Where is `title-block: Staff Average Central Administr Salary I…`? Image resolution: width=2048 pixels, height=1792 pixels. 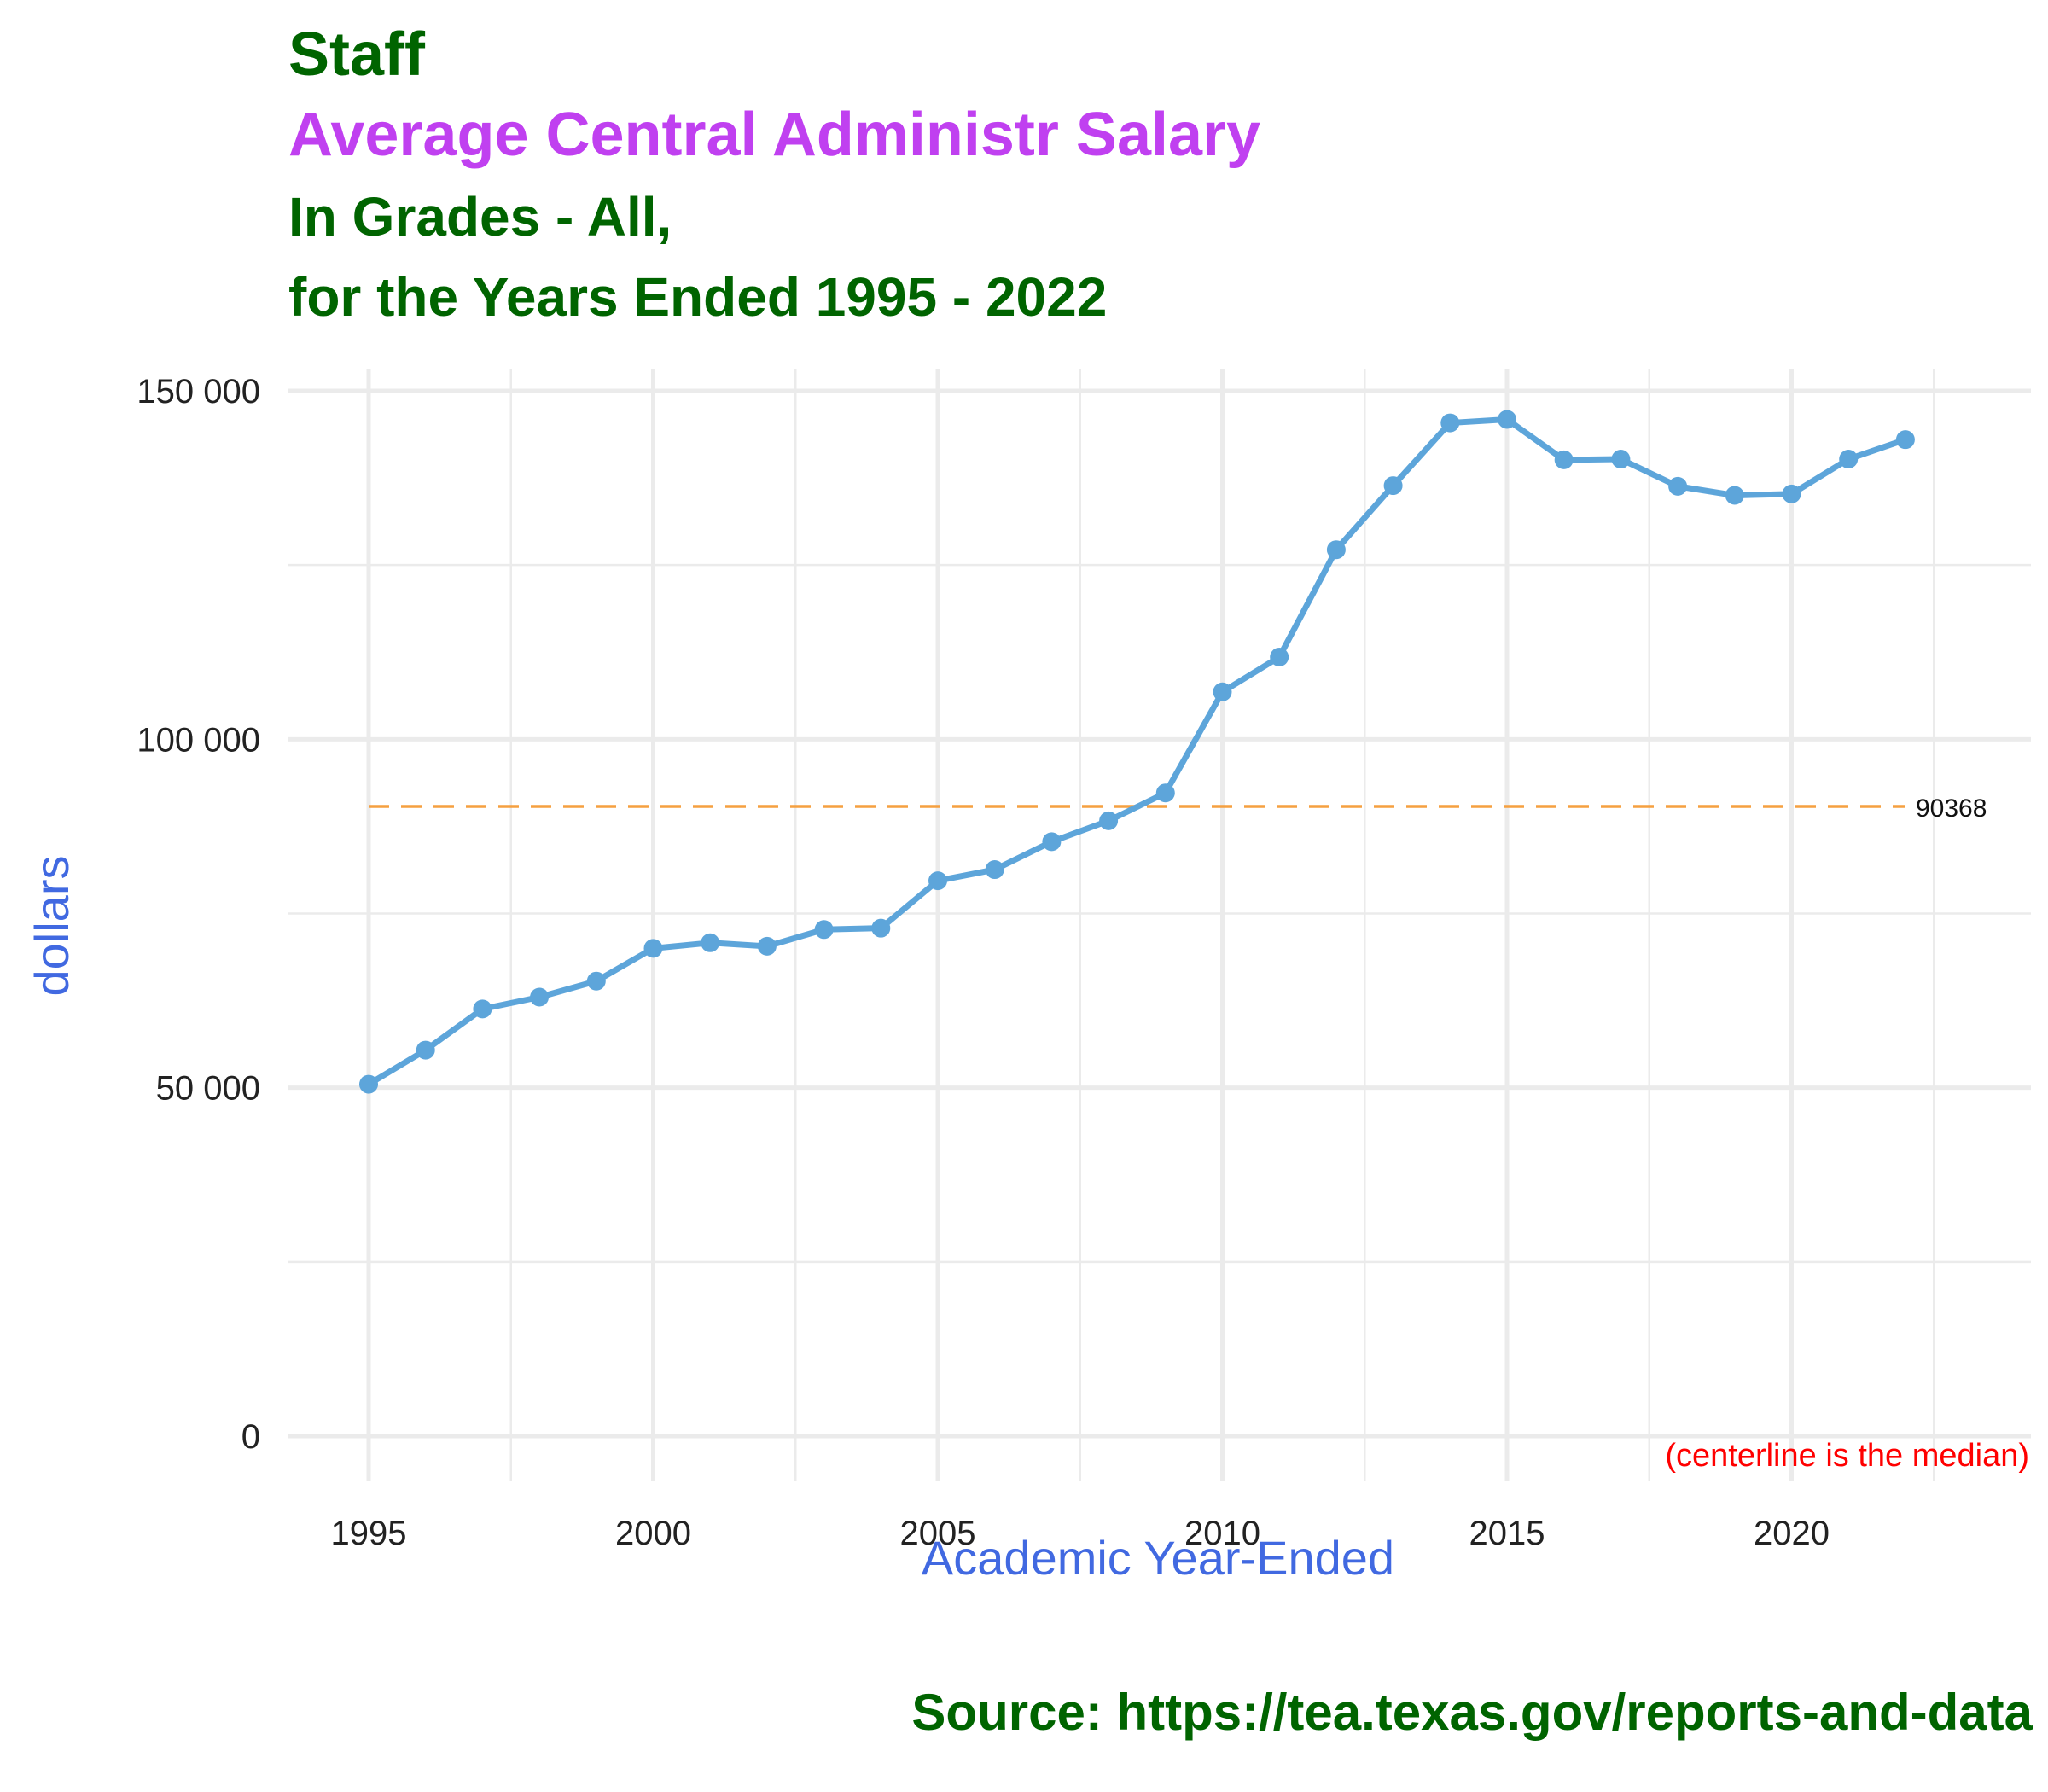
title-block: Staff Average Central Administr Salary I… is located at coordinates (774, 177).